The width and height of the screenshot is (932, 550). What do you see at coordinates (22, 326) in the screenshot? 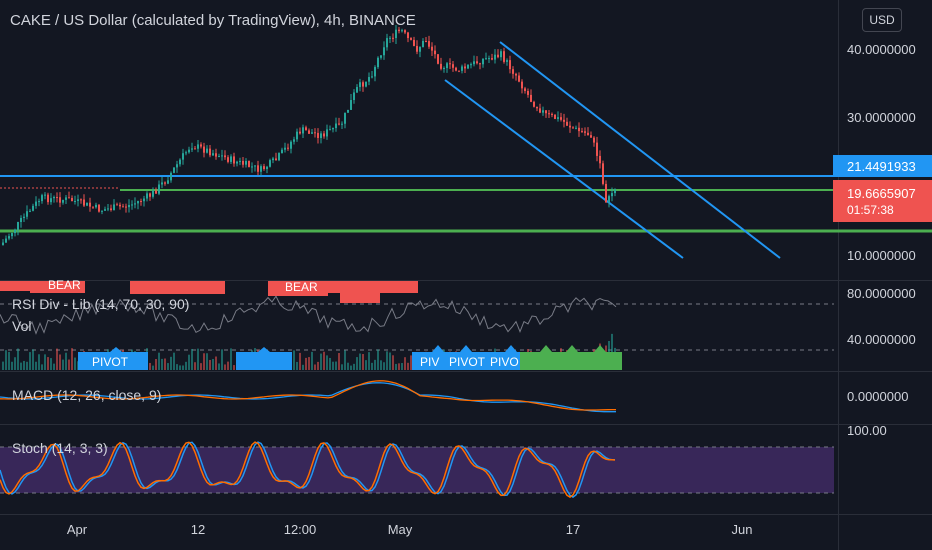
I see `vol-indicator-label: Vol` at bounding box center [22, 326].